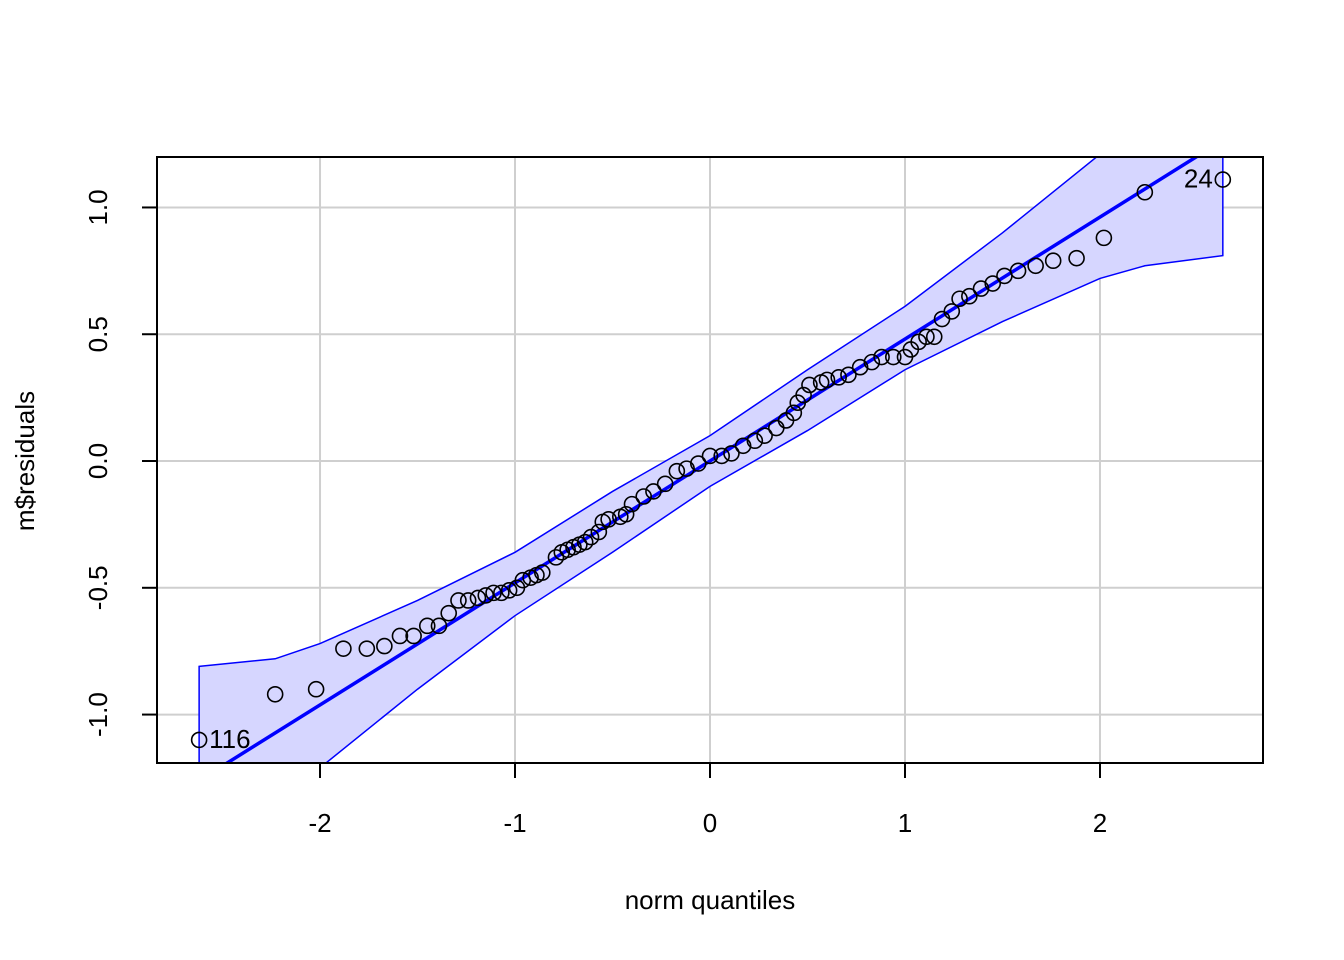  Describe the element at coordinates (514, 823) in the screenshot. I see `x-tick-label: -1` at that location.